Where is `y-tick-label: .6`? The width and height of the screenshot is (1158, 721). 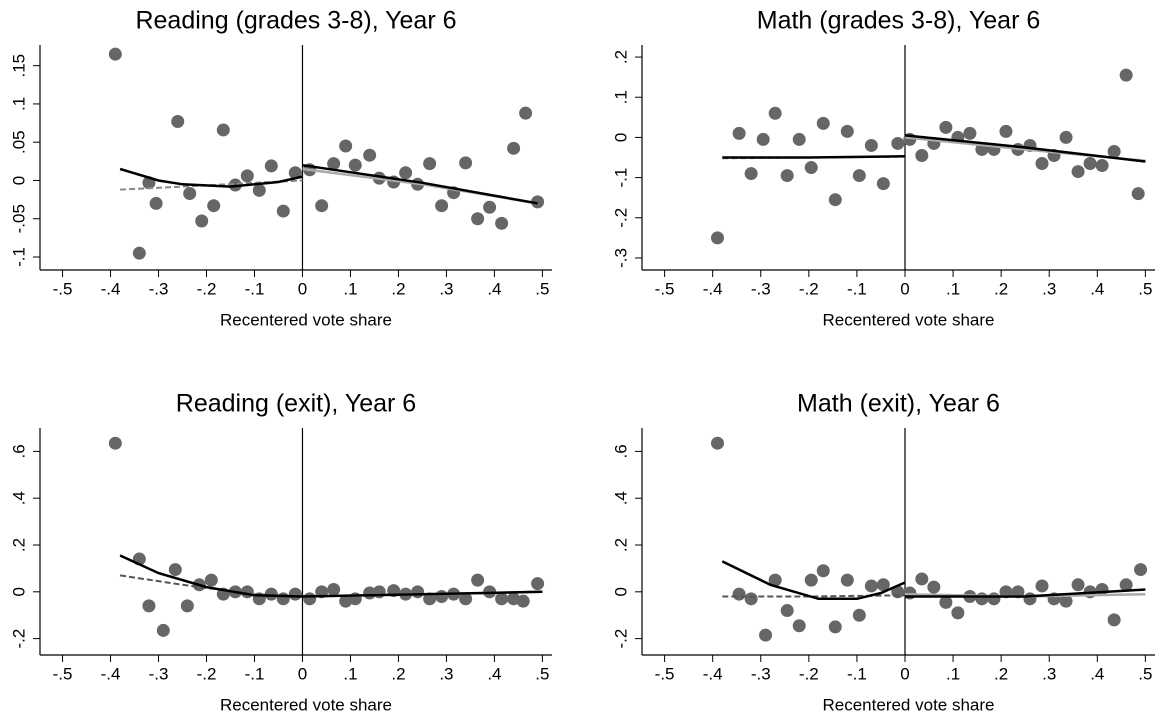 y-tick-label: .6 is located at coordinates (18, 451).